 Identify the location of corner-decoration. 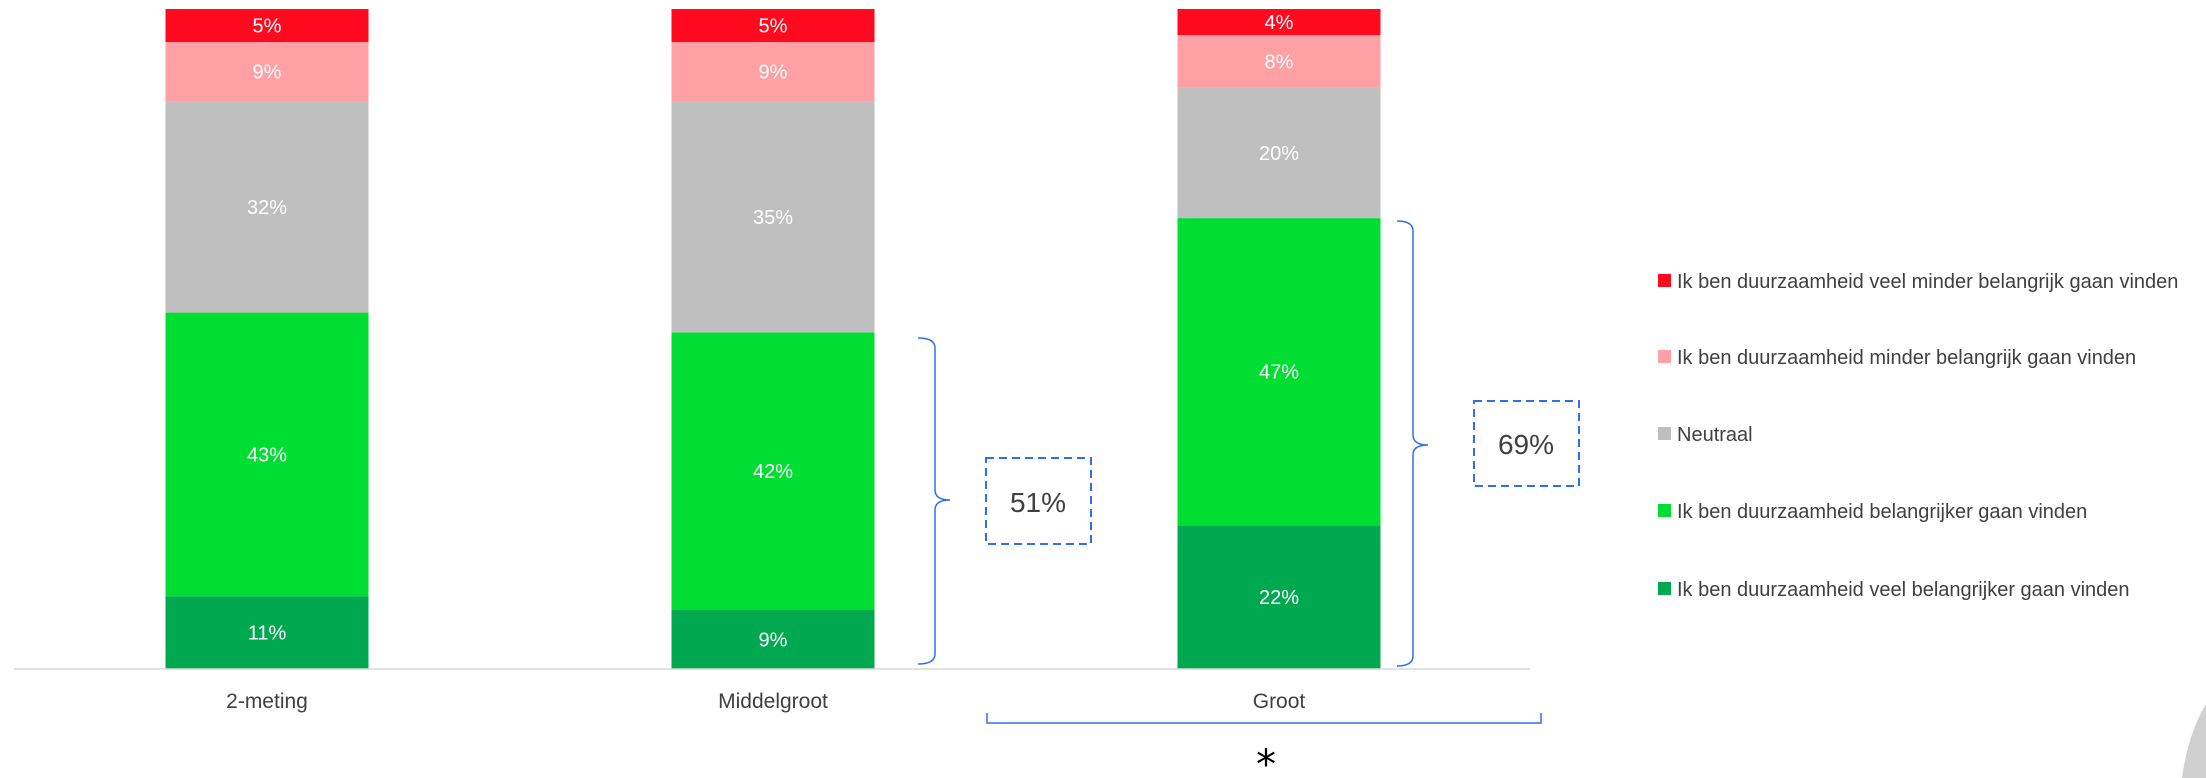
(2194, 741).